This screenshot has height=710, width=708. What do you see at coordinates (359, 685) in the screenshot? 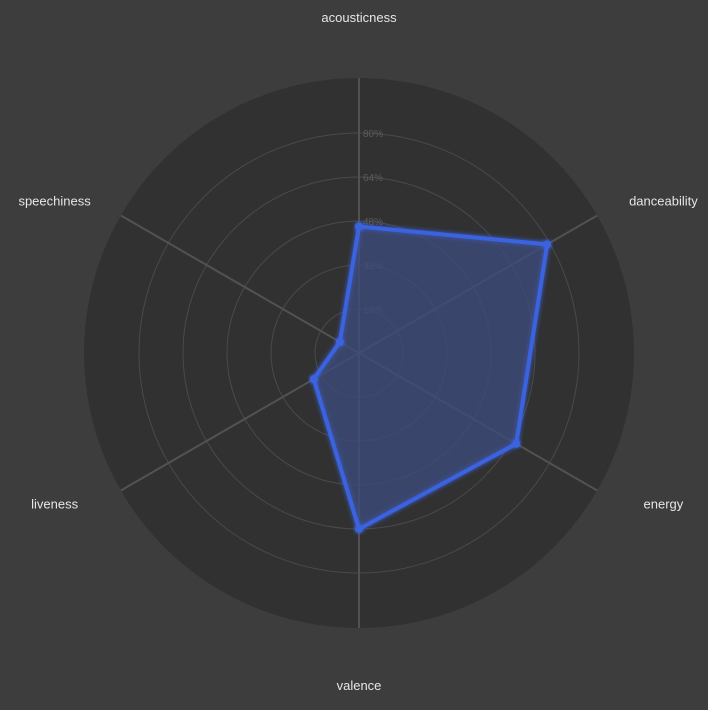
I see `axis-label-valence: valence` at bounding box center [359, 685].